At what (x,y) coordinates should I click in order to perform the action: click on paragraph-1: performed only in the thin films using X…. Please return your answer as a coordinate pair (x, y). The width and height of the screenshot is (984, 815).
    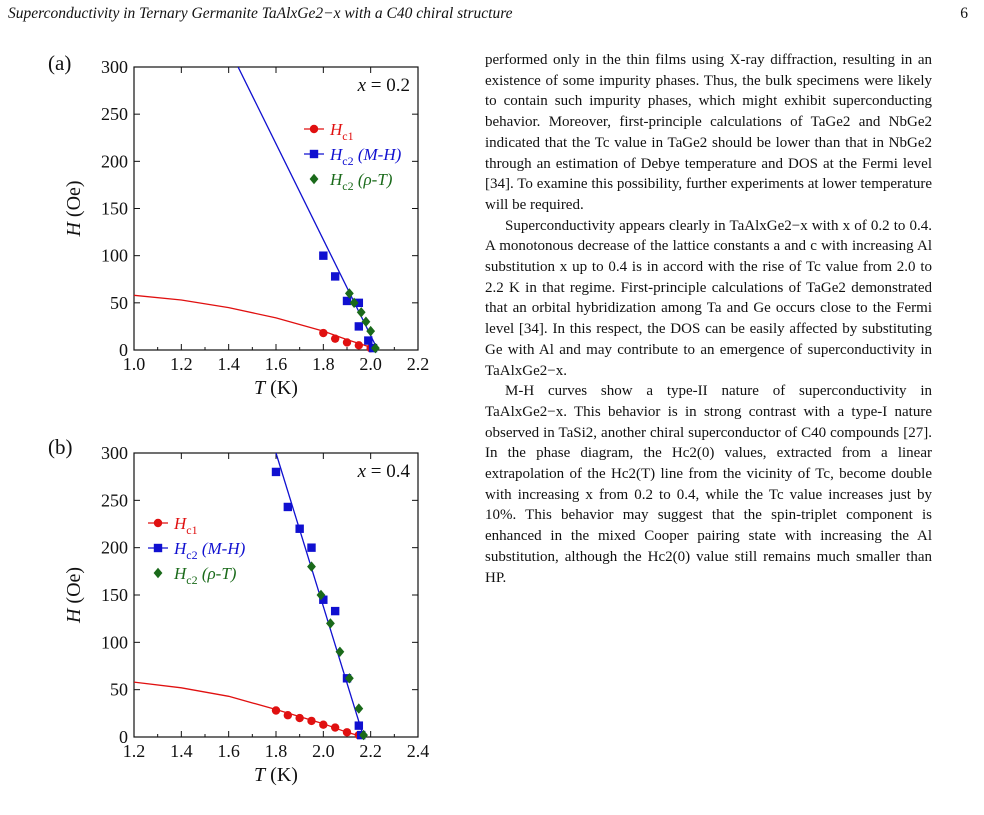
    Looking at the image, I should click on (708, 132).